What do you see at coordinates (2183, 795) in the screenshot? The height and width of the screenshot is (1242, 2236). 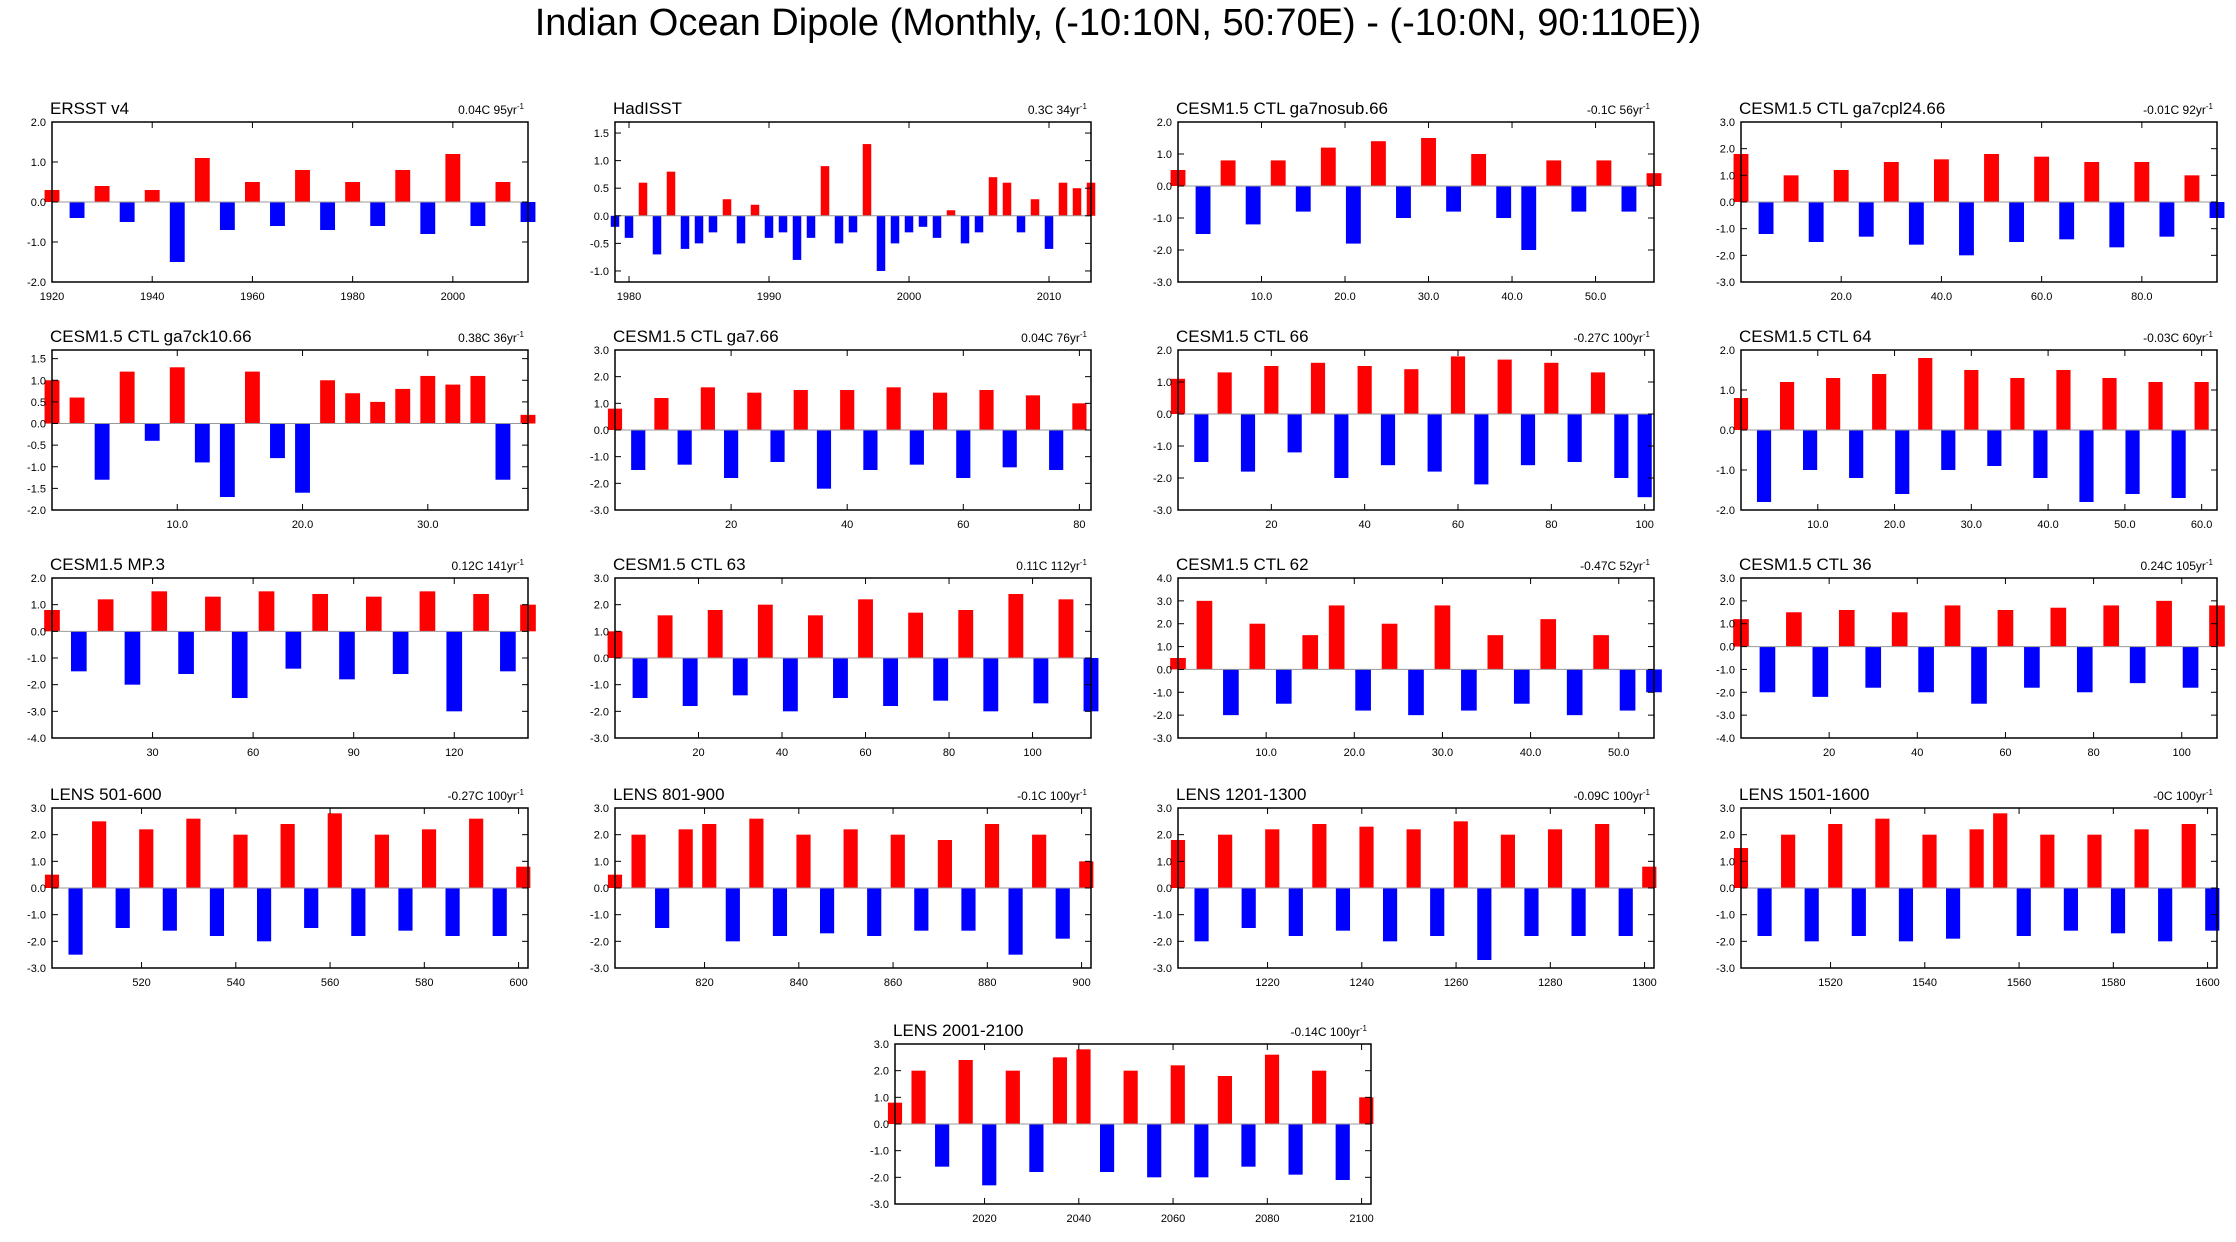 I see `panel-trend: -0C 100yr-1` at bounding box center [2183, 795].